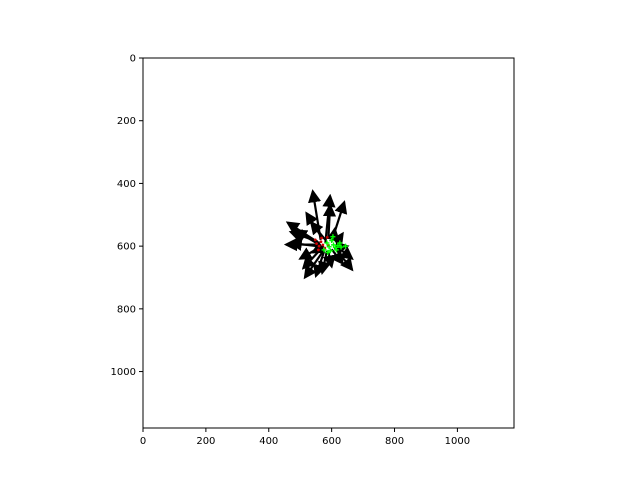 The image size is (640, 480). What do you see at coordinates (394, 441) in the screenshot?
I see `x-tick-label: 800` at bounding box center [394, 441].